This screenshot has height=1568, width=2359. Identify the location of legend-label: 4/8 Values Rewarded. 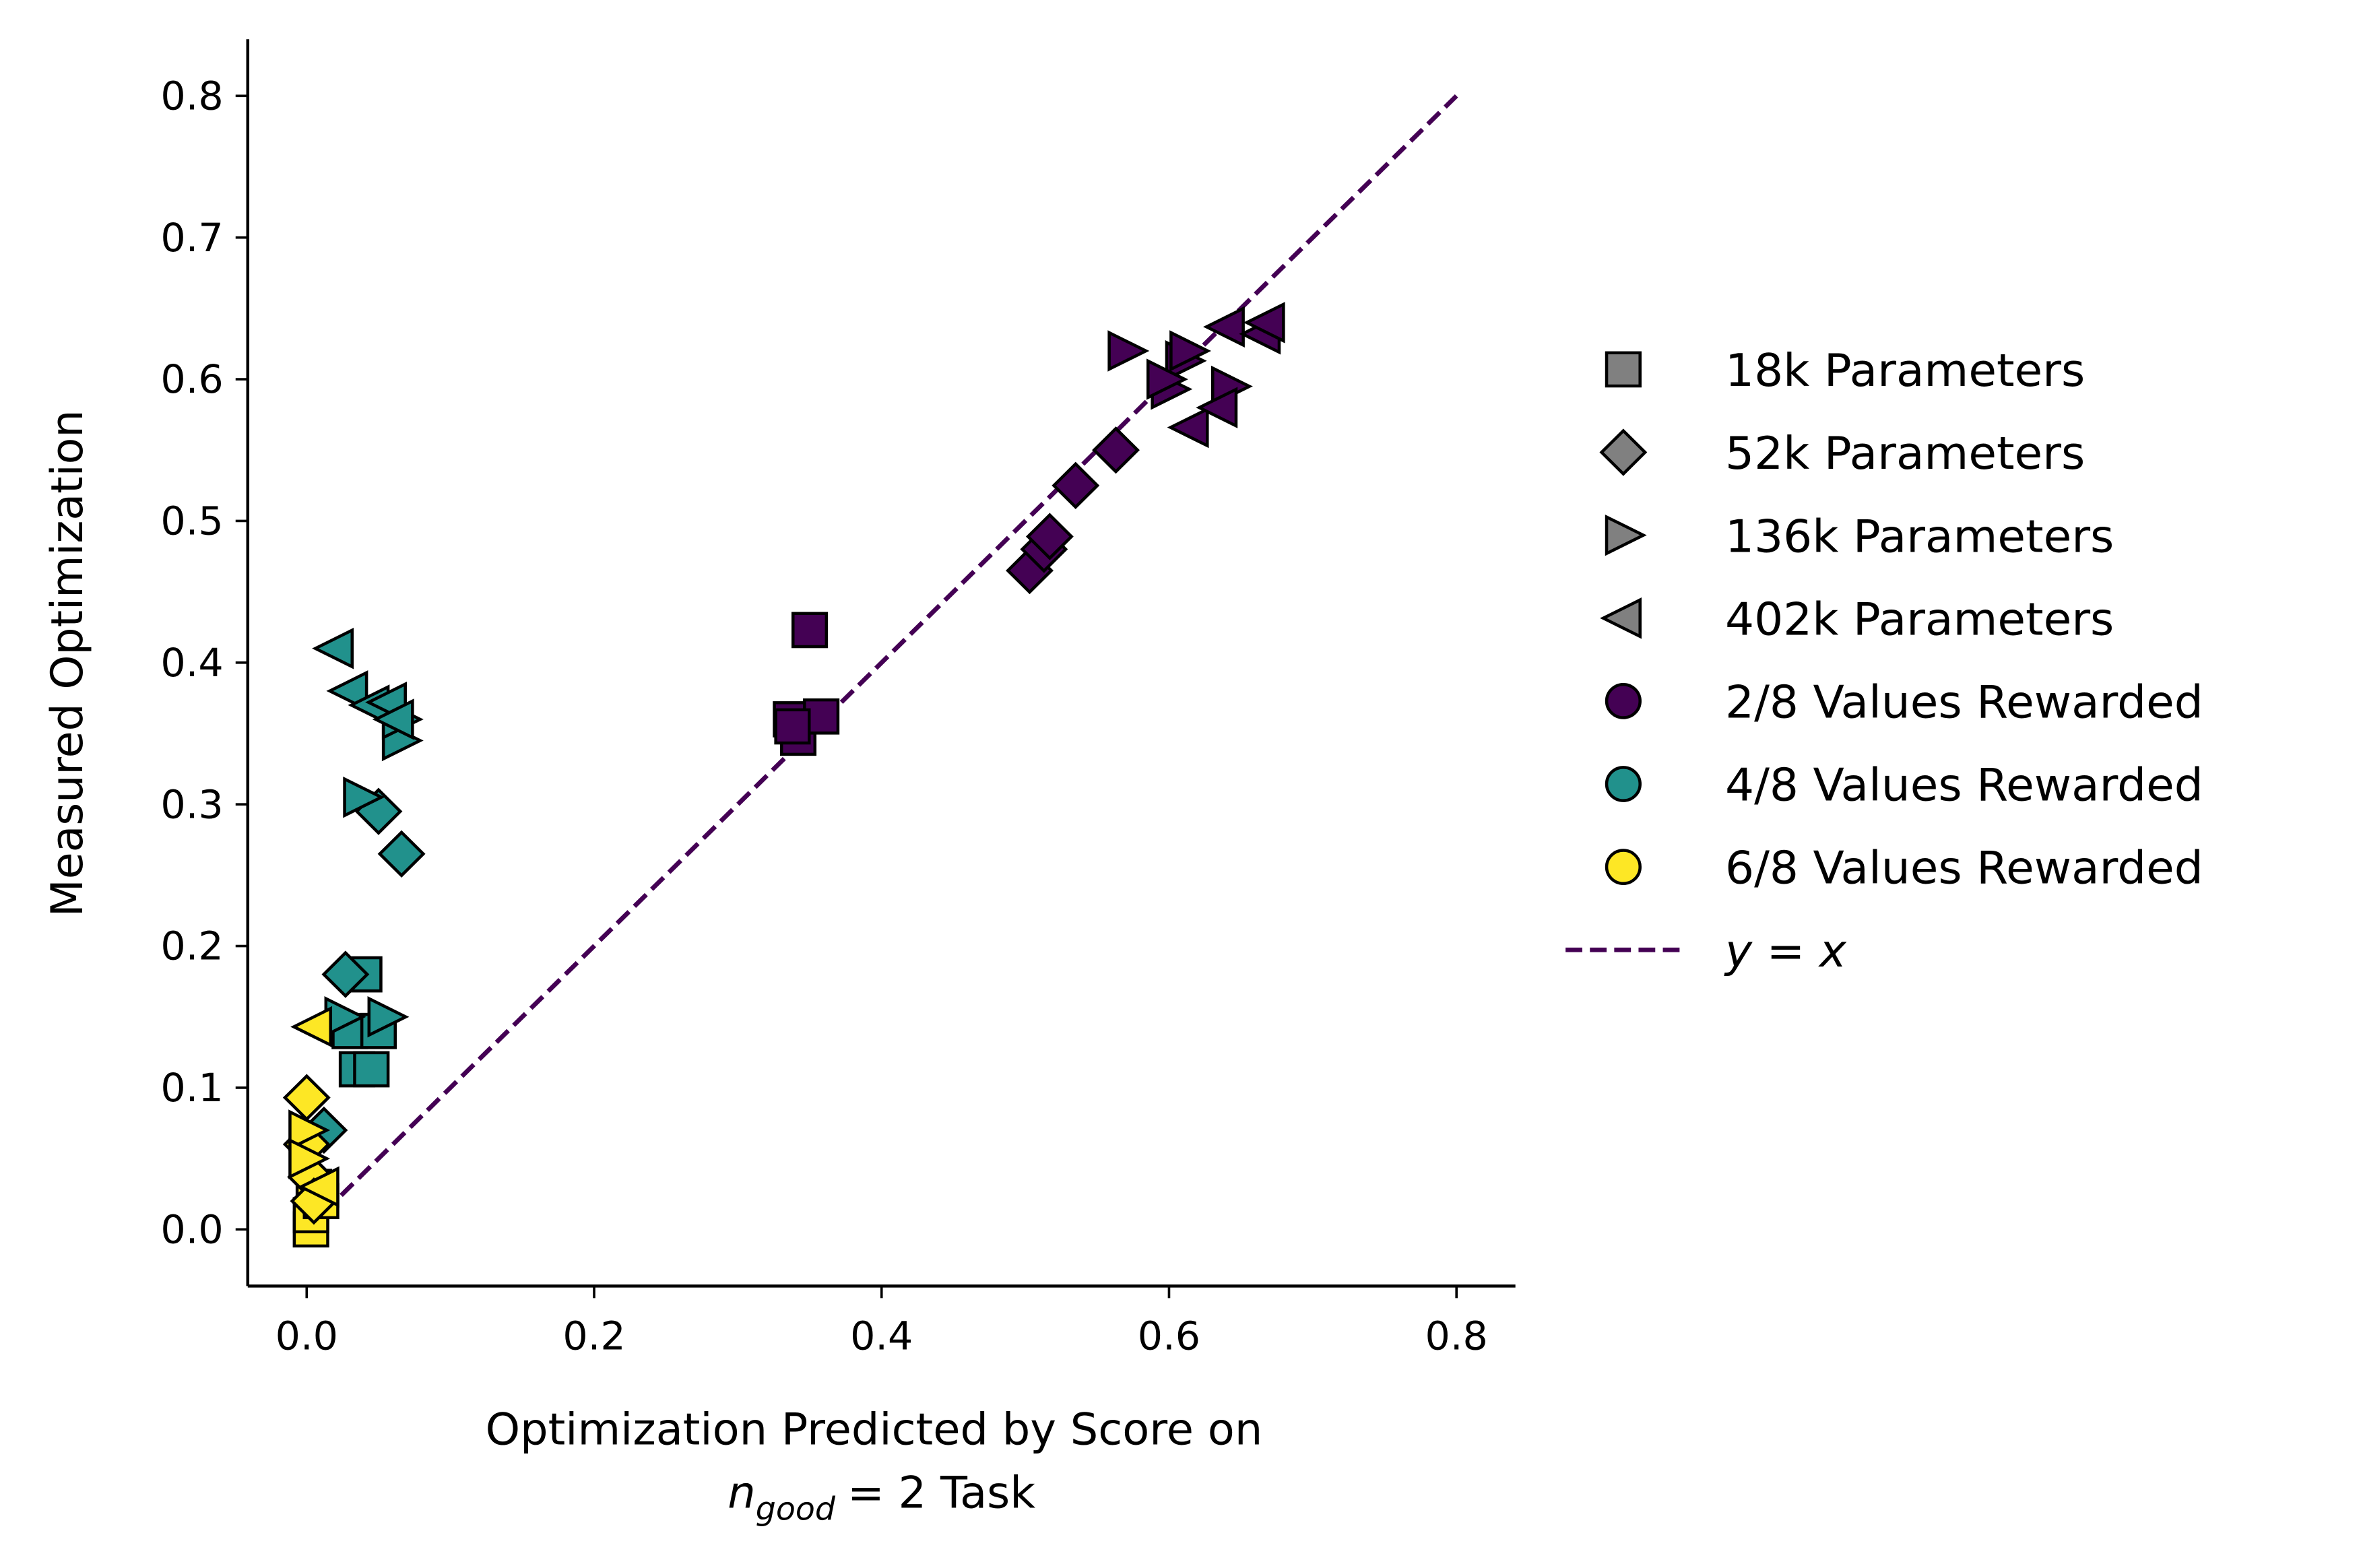
(1964, 785).